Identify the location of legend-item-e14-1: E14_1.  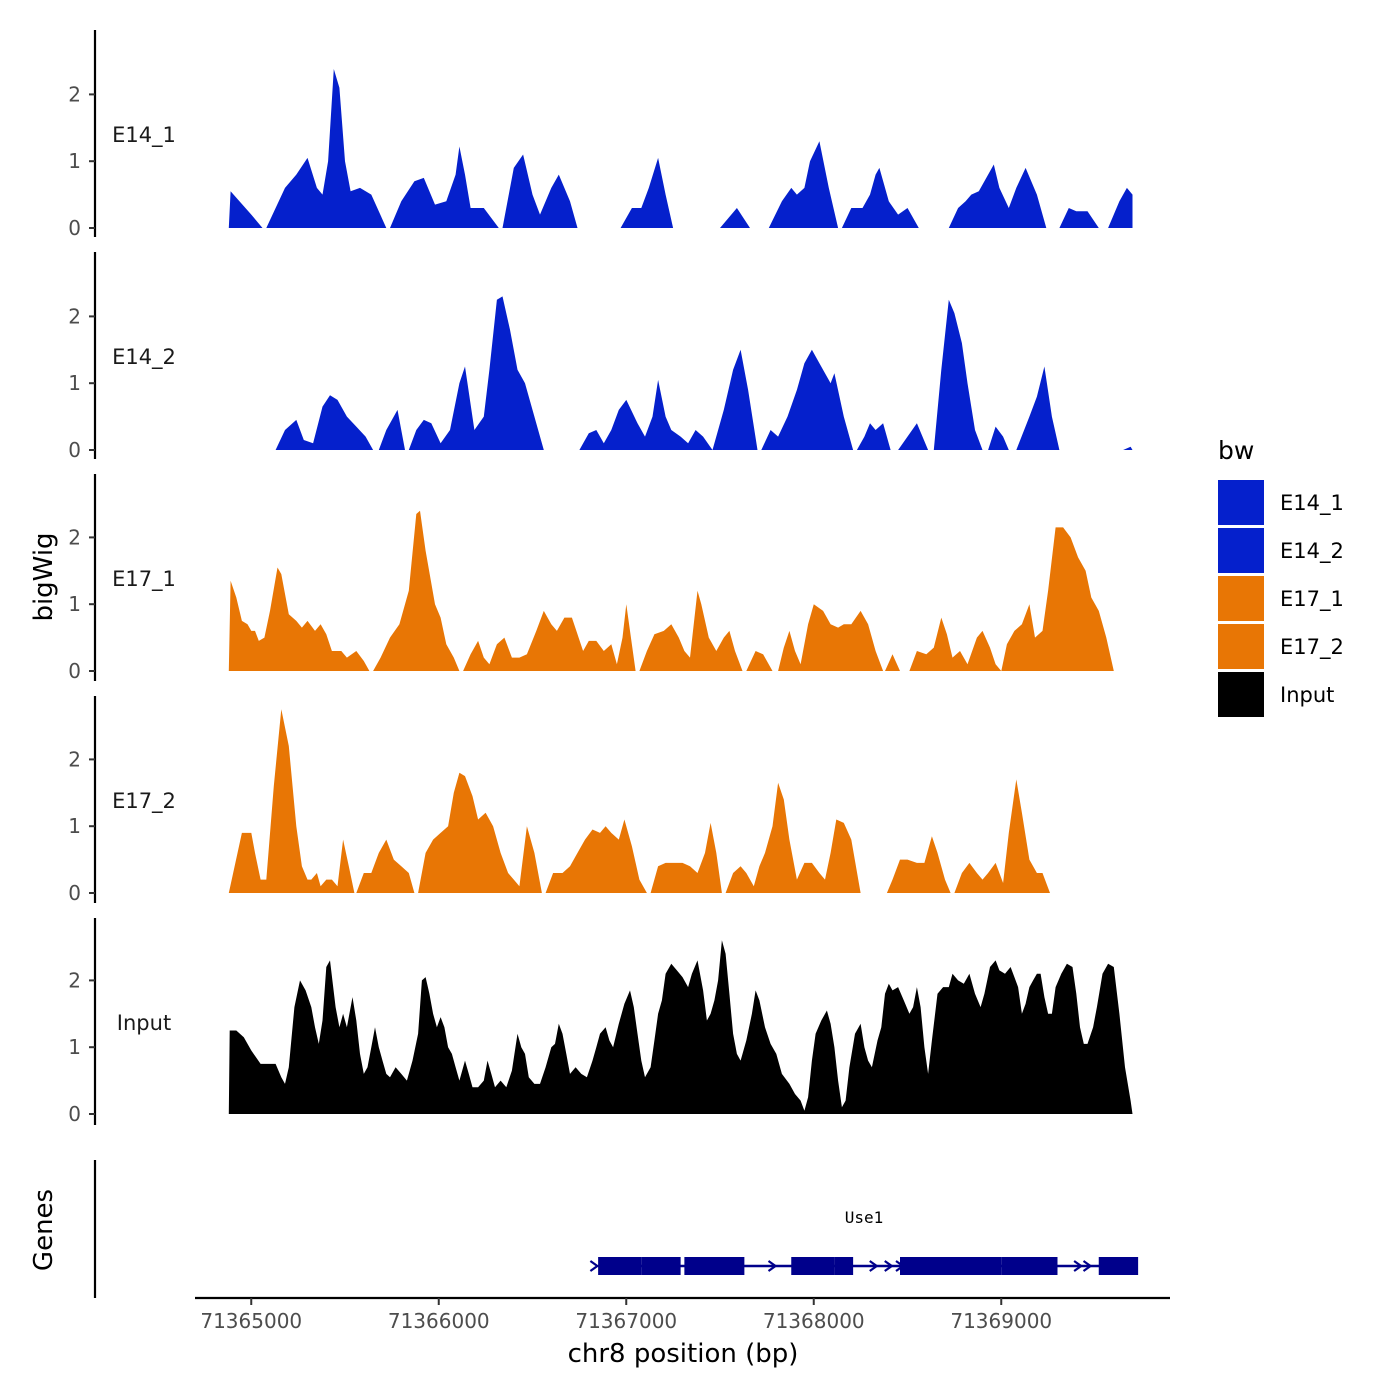
(1281, 502).